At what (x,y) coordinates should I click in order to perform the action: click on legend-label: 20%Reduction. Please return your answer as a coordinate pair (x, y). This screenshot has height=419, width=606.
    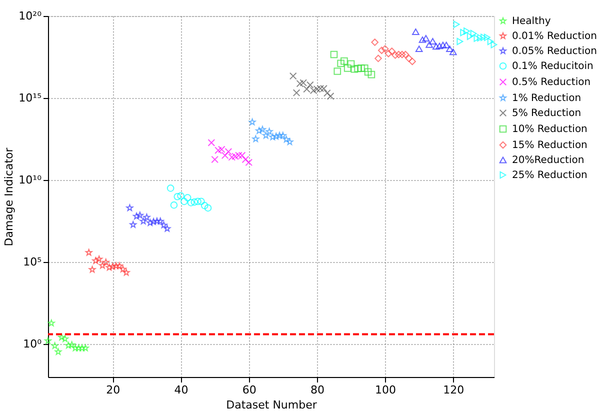
    Looking at the image, I should click on (548, 160).